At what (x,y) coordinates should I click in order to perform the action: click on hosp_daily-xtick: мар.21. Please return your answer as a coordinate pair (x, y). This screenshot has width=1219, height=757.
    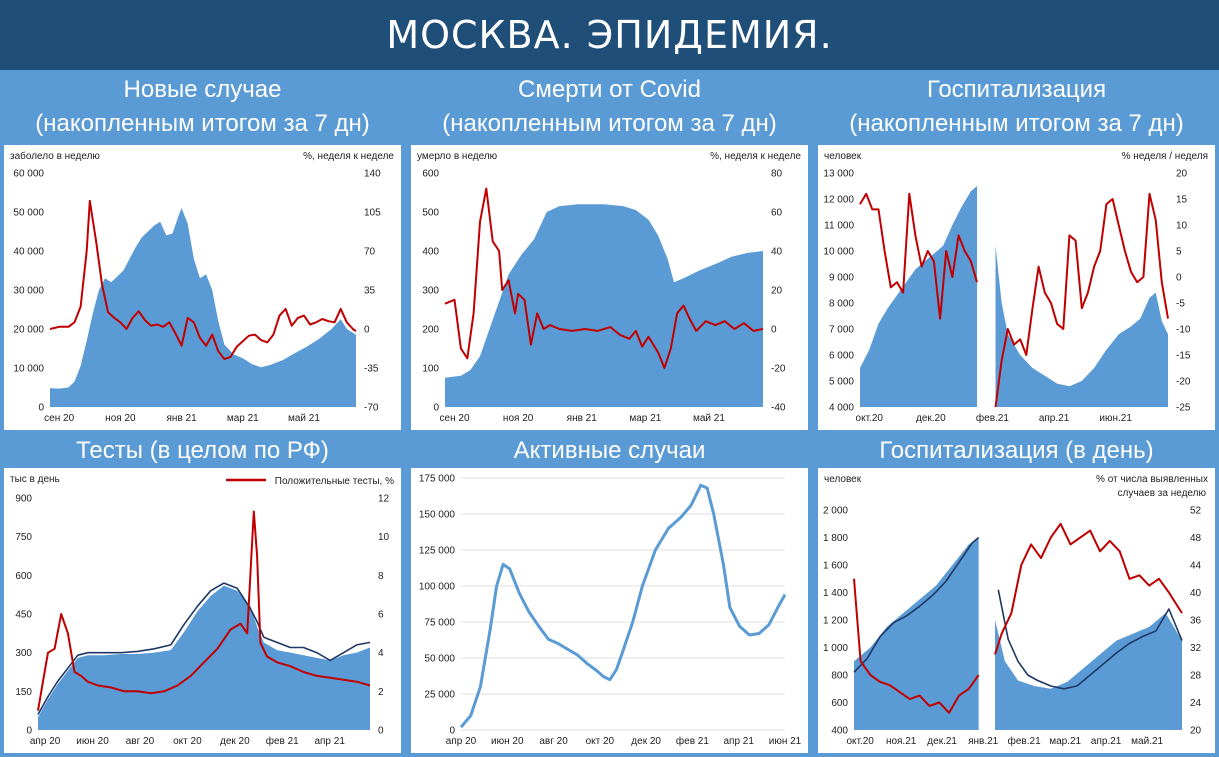
    Looking at the image, I should click on (1065, 741).